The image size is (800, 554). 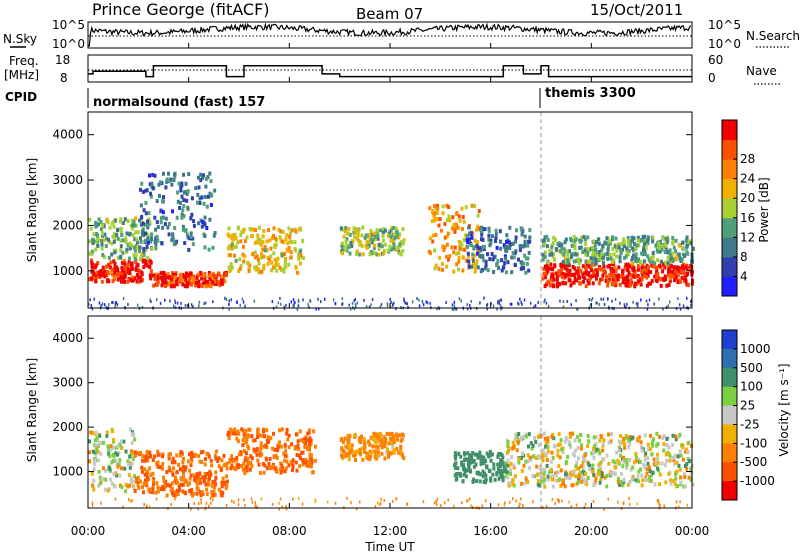 I want to click on colorbar-segment, so click(x=729, y=188).